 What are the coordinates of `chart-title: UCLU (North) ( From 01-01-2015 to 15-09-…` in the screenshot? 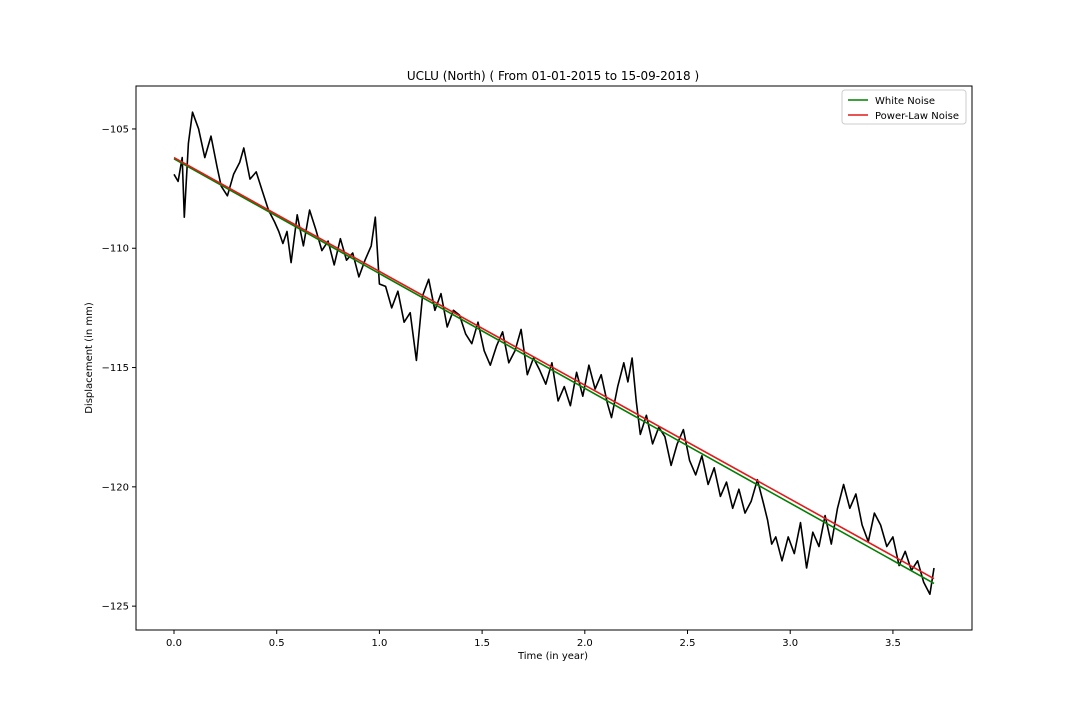 It's located at (553, 76).